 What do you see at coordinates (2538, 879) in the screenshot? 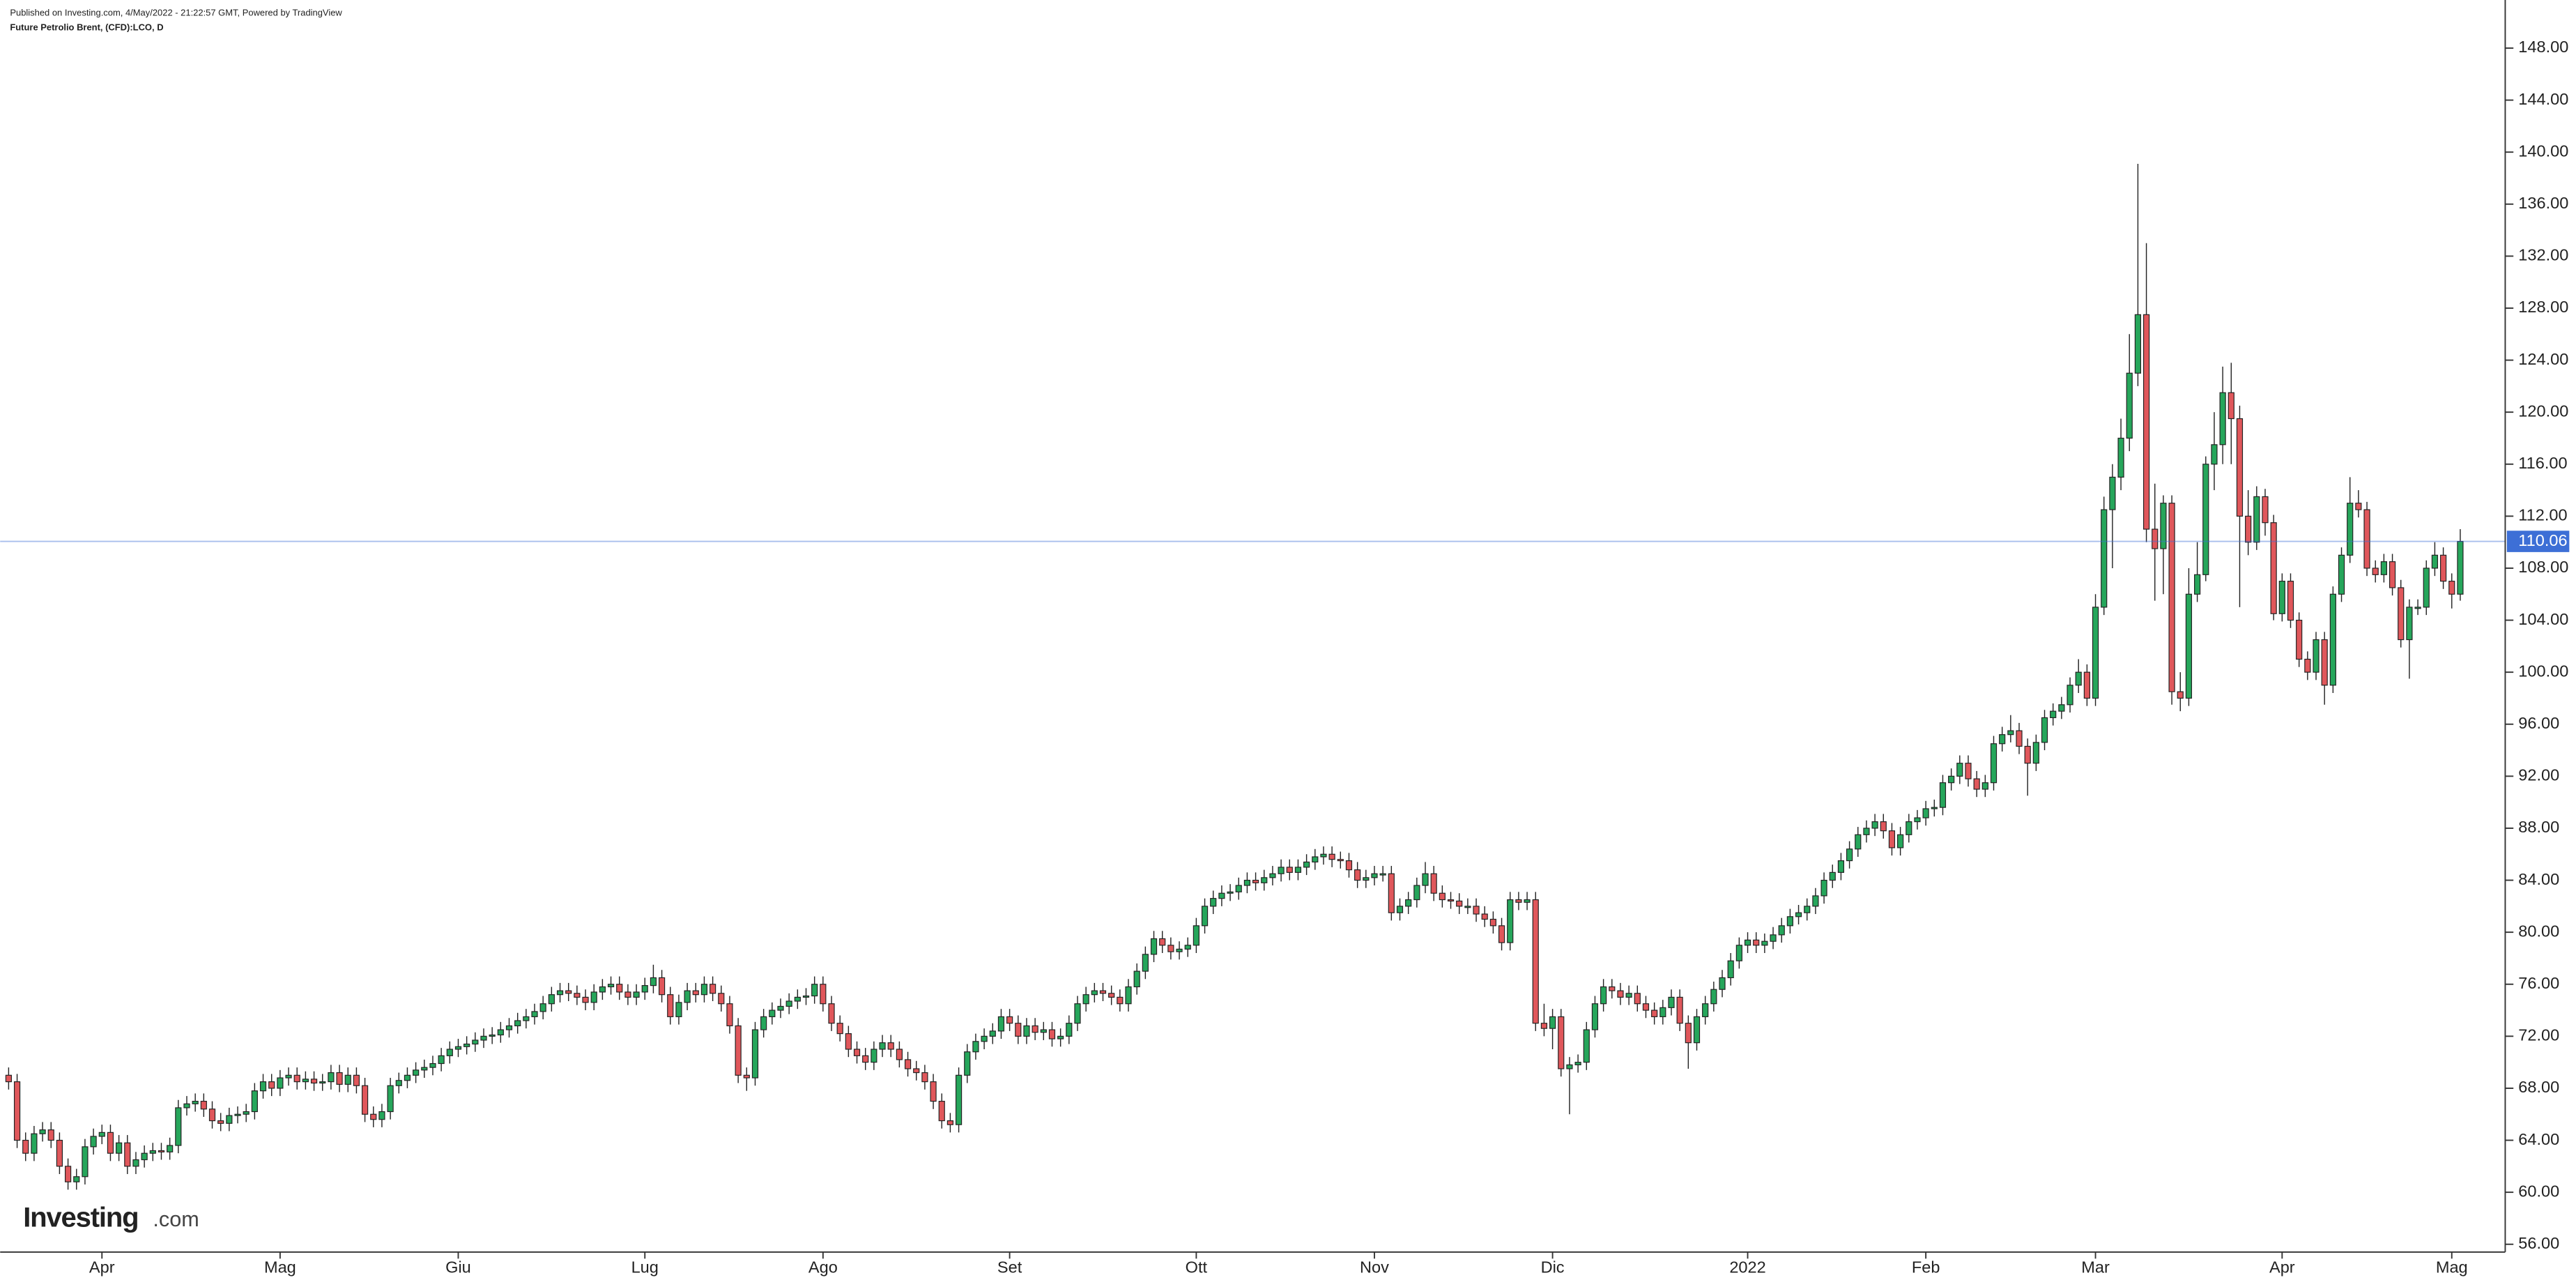
I see `y-tick-label: 84.00` at bounding box center [2538, 879].